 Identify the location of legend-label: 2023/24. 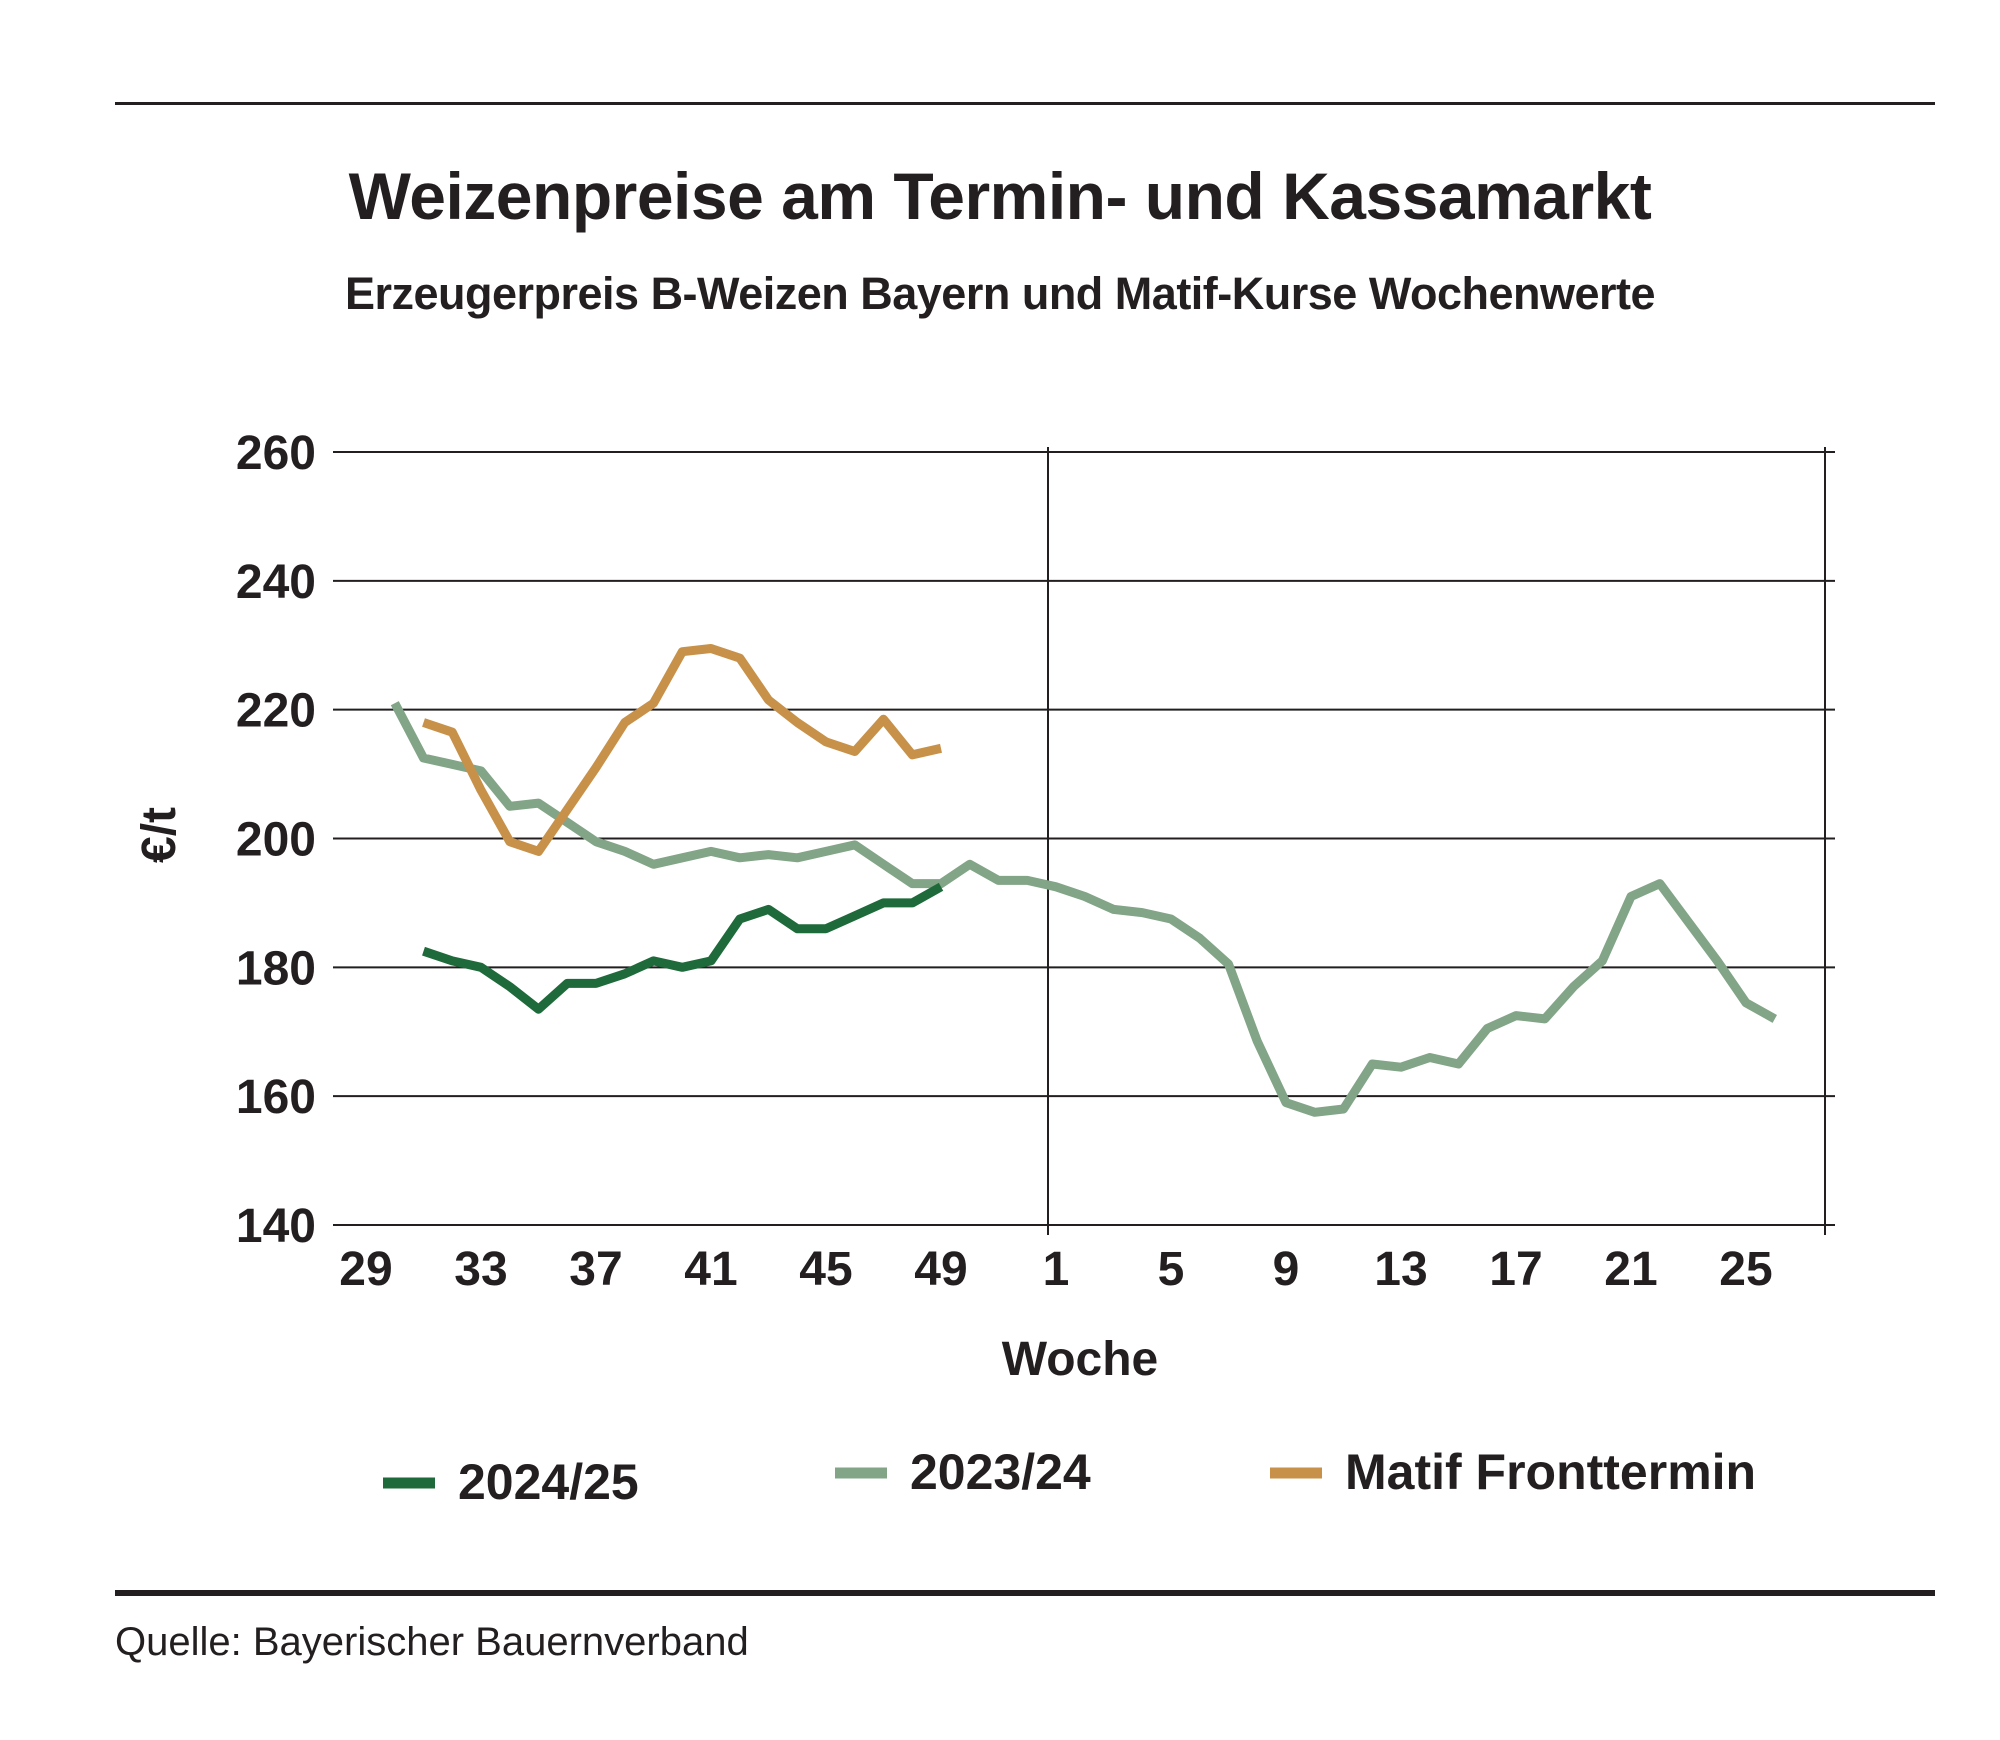
(1000, 1472).